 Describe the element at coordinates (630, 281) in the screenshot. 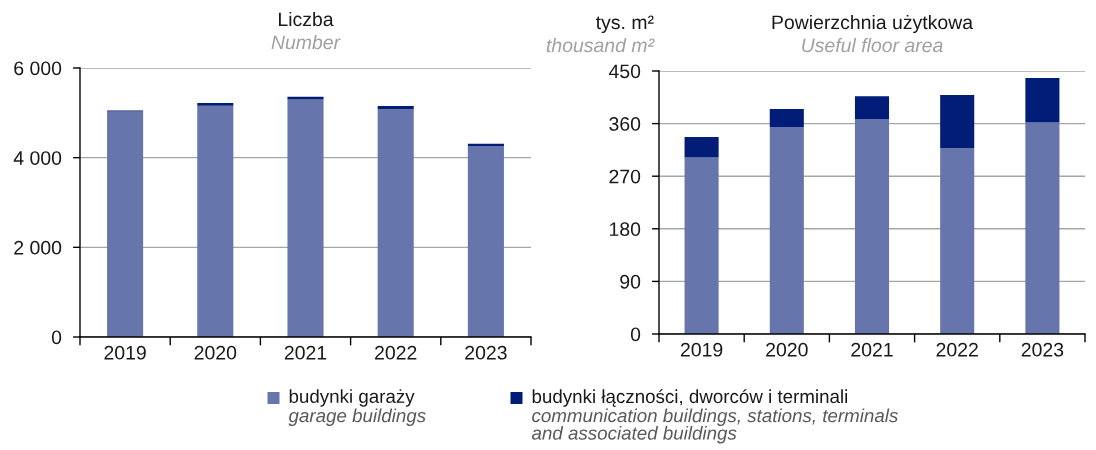

I see `y-tick-label: 90` at that location.